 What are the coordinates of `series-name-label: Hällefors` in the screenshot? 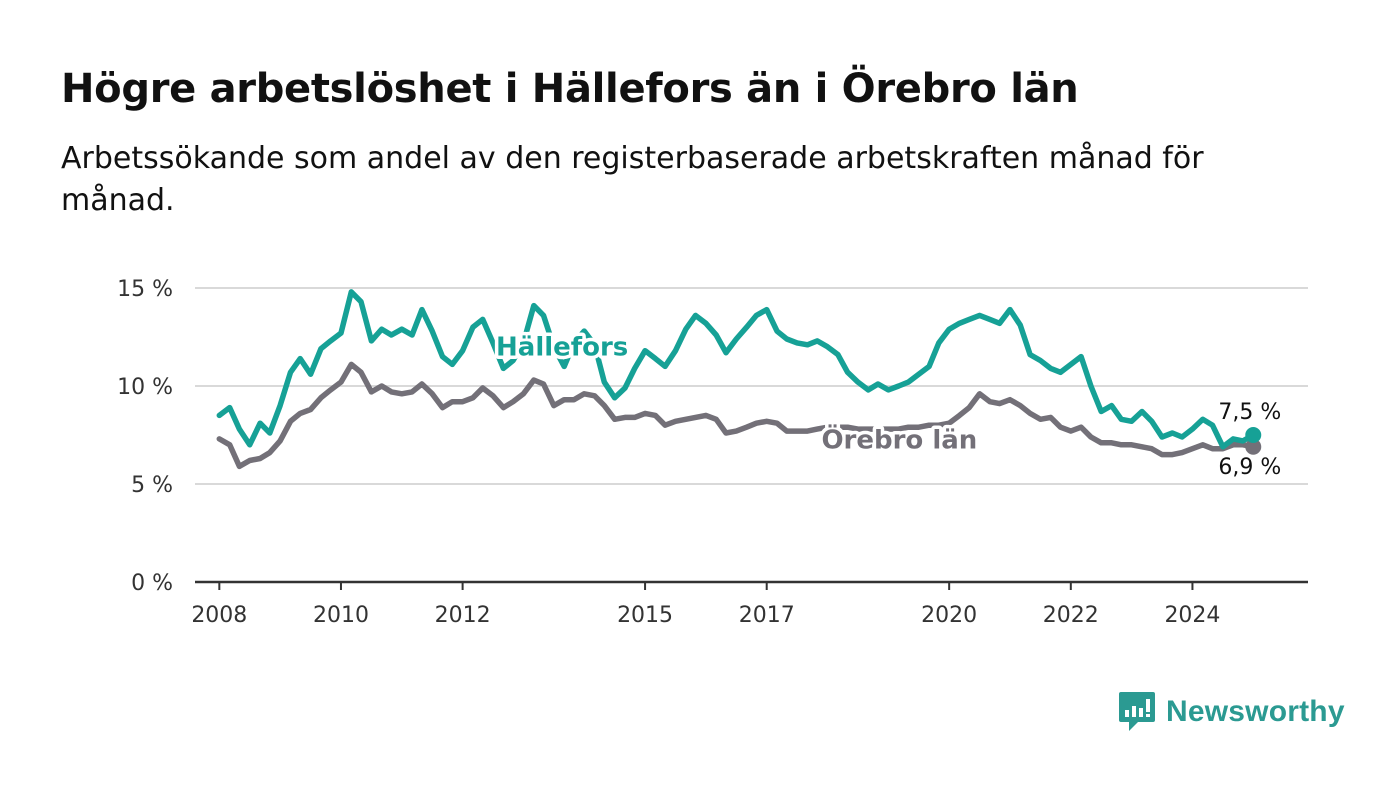 It's located at (562, 348).